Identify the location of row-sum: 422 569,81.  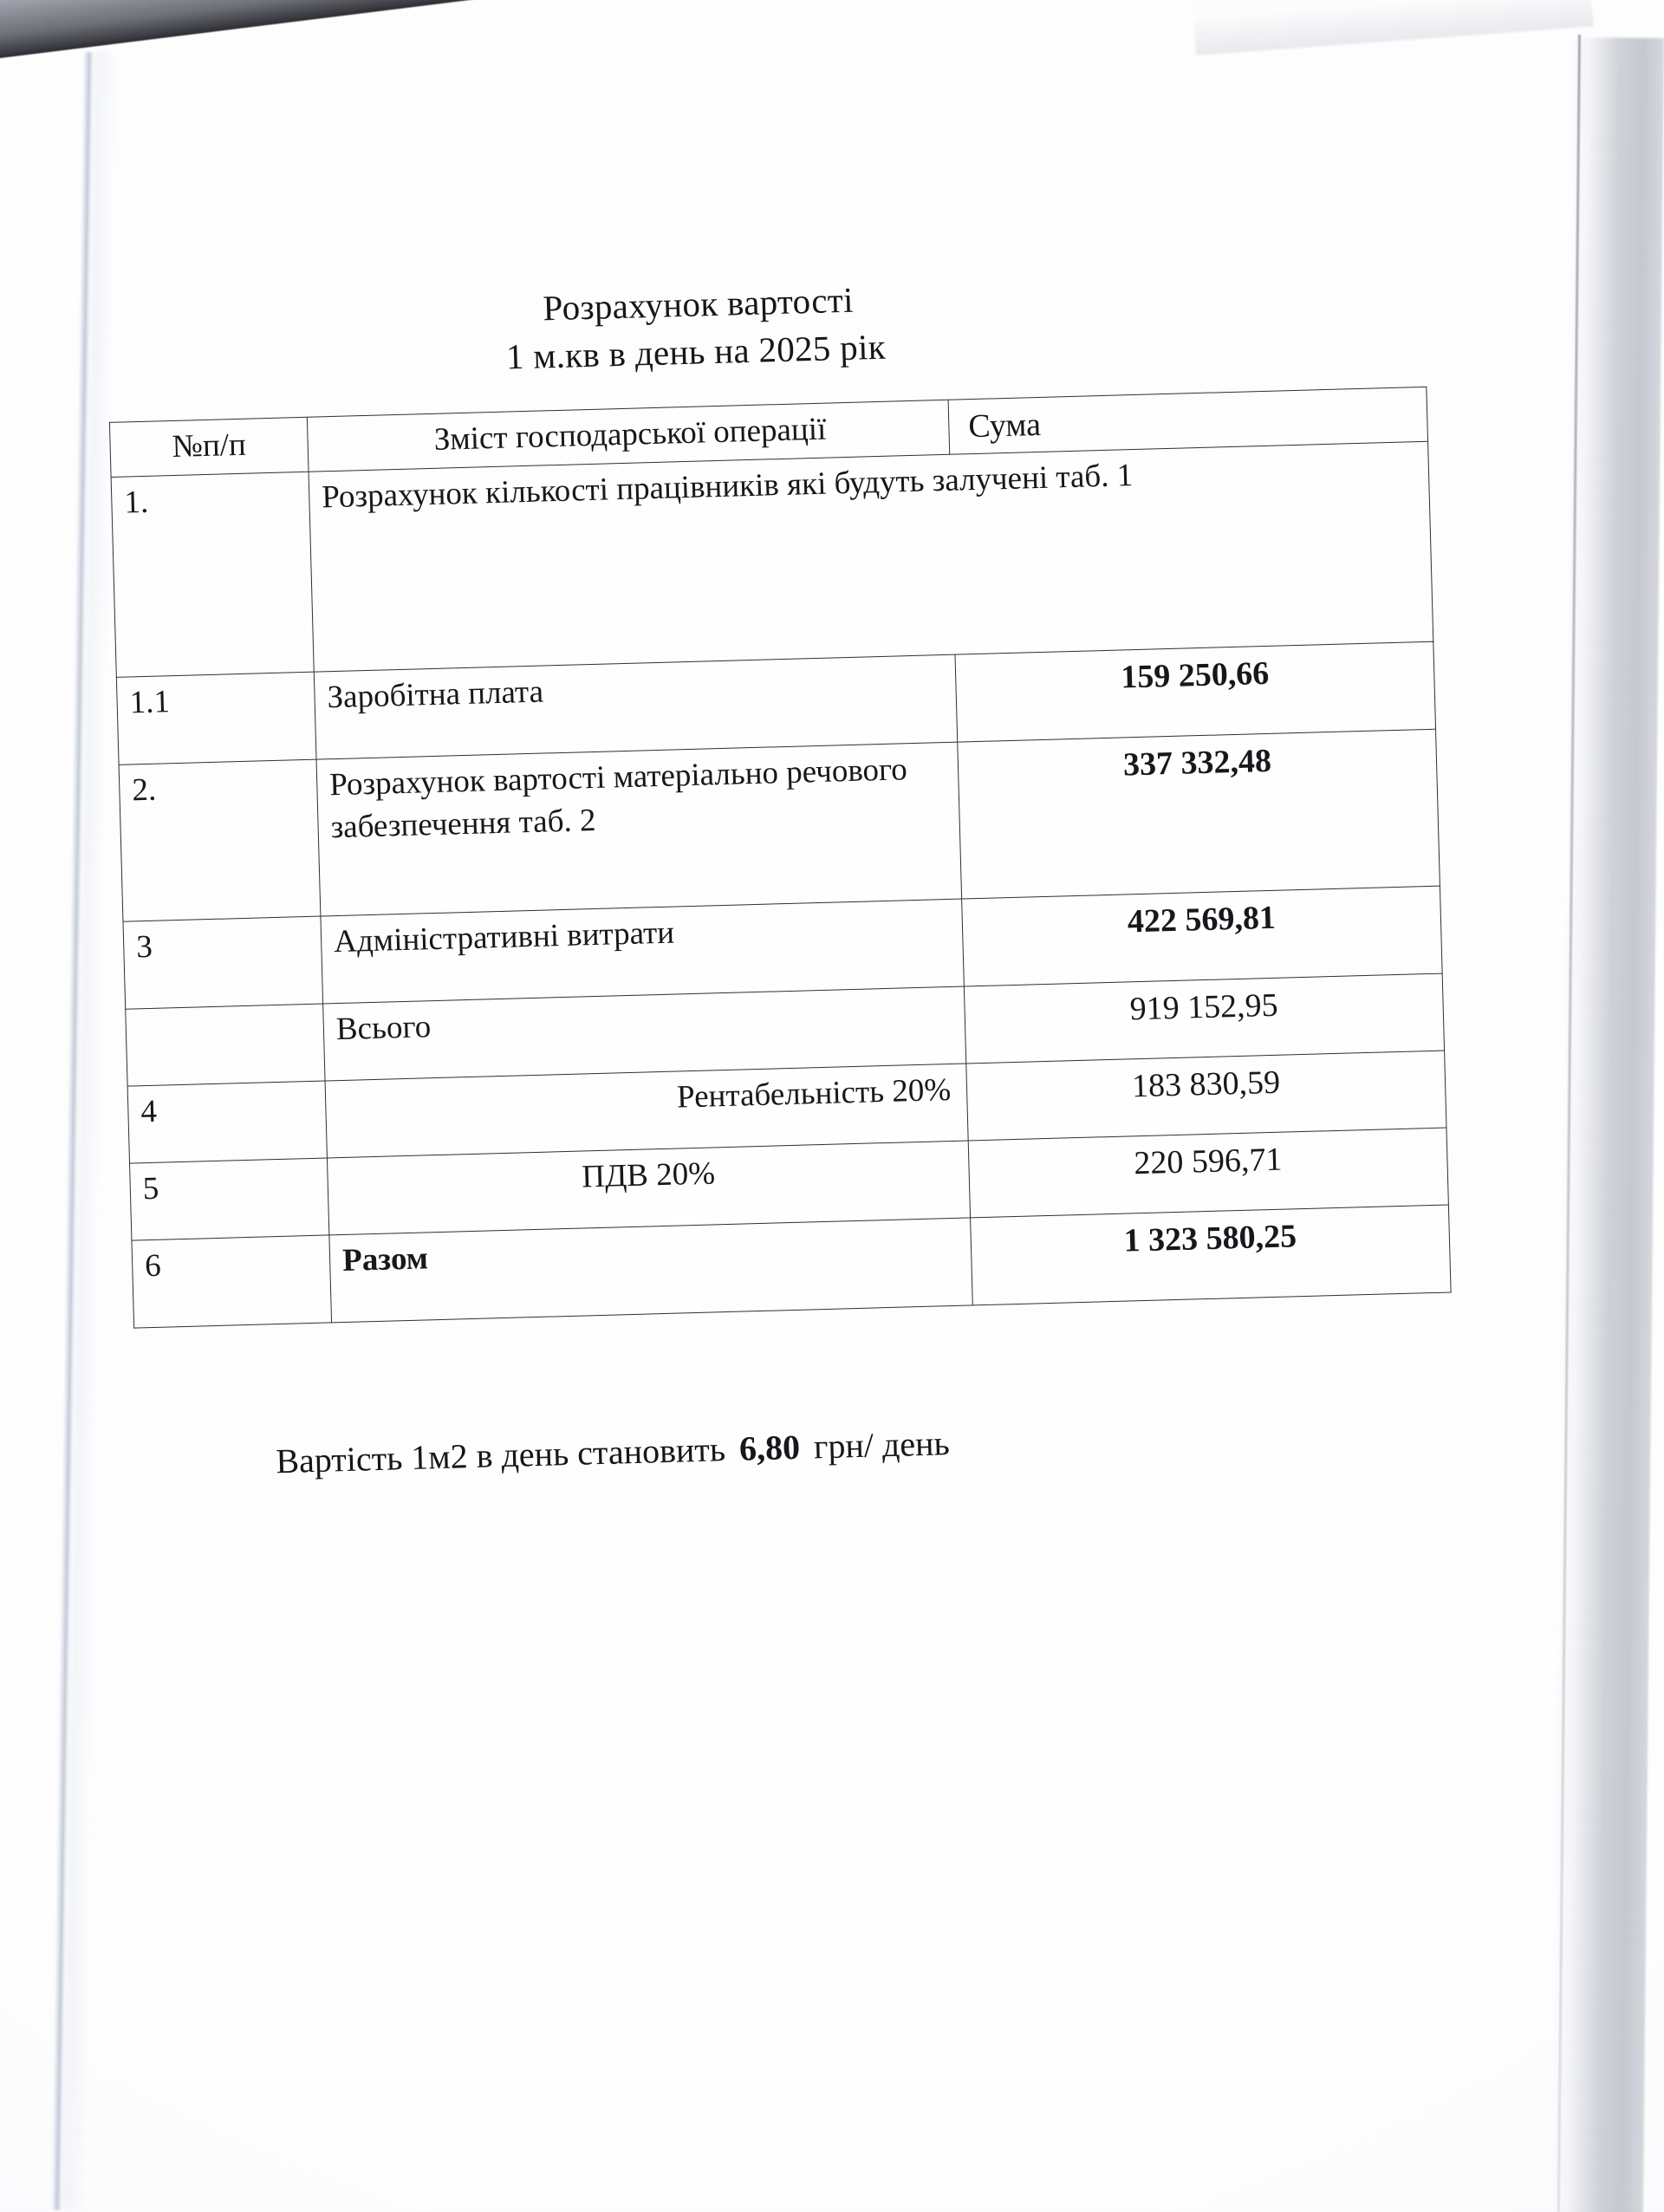
(1202, 936).